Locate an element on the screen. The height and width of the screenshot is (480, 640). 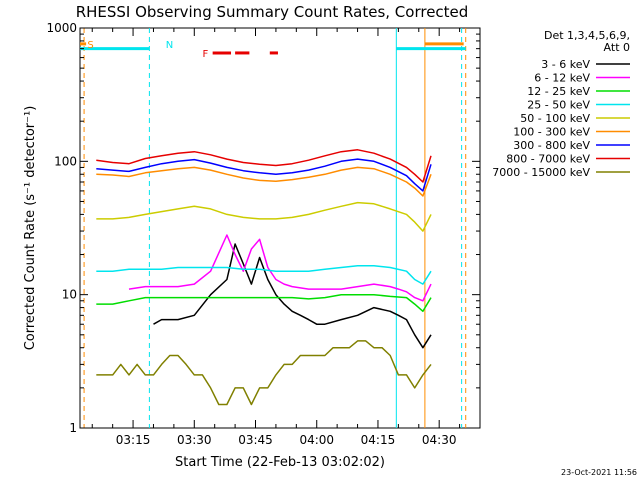
y-tick-label-3: 1000 is located at coordinates (61, 28).